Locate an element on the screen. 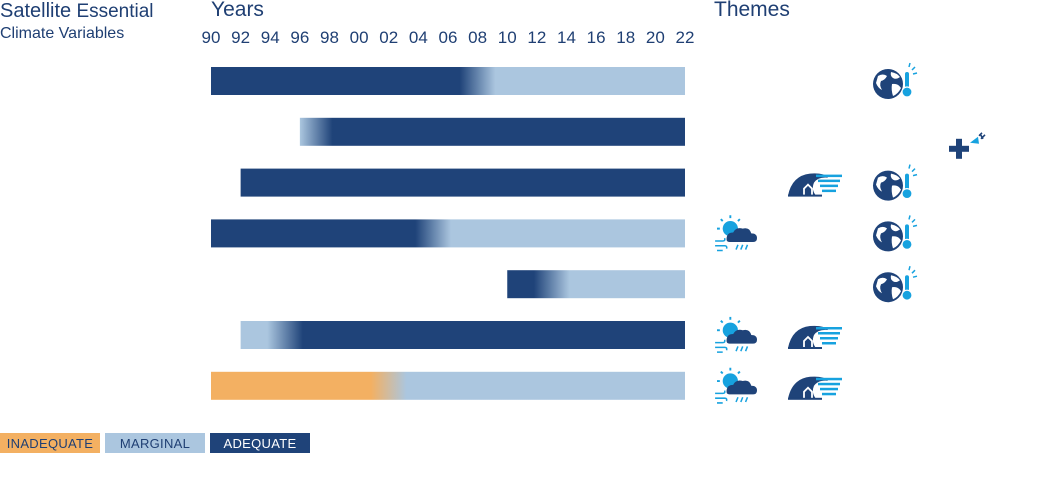  health-icon is located at coordinates (967, 146).